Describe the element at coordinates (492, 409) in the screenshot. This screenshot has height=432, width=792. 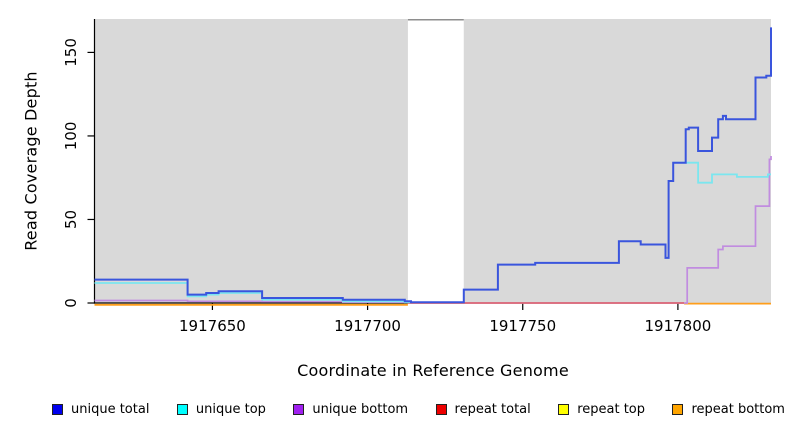
I see `legend-label-repeat-total: repeat total` at that location.